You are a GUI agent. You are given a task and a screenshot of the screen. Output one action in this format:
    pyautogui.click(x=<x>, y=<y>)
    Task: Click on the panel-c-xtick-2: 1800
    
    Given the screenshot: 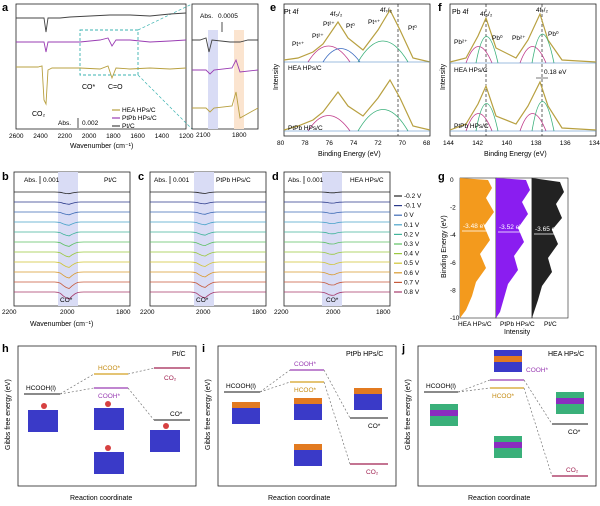 What is the action you would take?
    pyautogui.click(x=259, y=312)
    